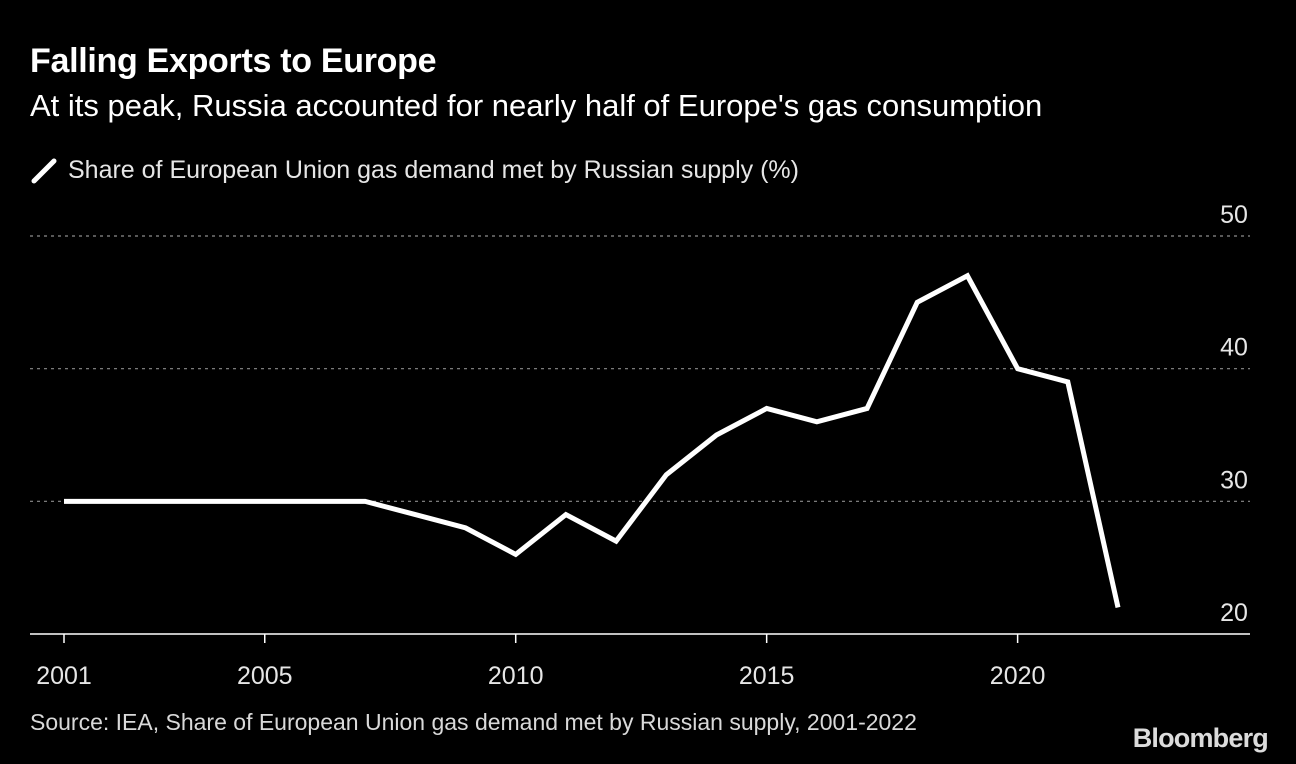 The width and height of the screenshot is (1296, 764). Describe the element at coordinates (616, 541) in the screenshot. I see `data-point-2012` at that location.